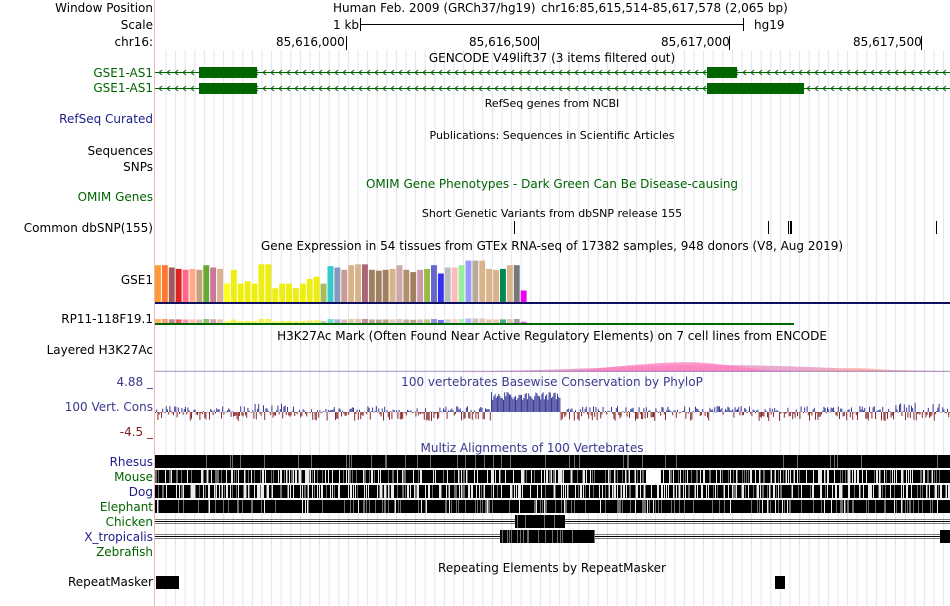 The width and height of the screenshot is (950, 606). What do you see at coordinates (552, 583) in the screenshot?
I see `repeatmasker-track` at bounding box center [552, 583].